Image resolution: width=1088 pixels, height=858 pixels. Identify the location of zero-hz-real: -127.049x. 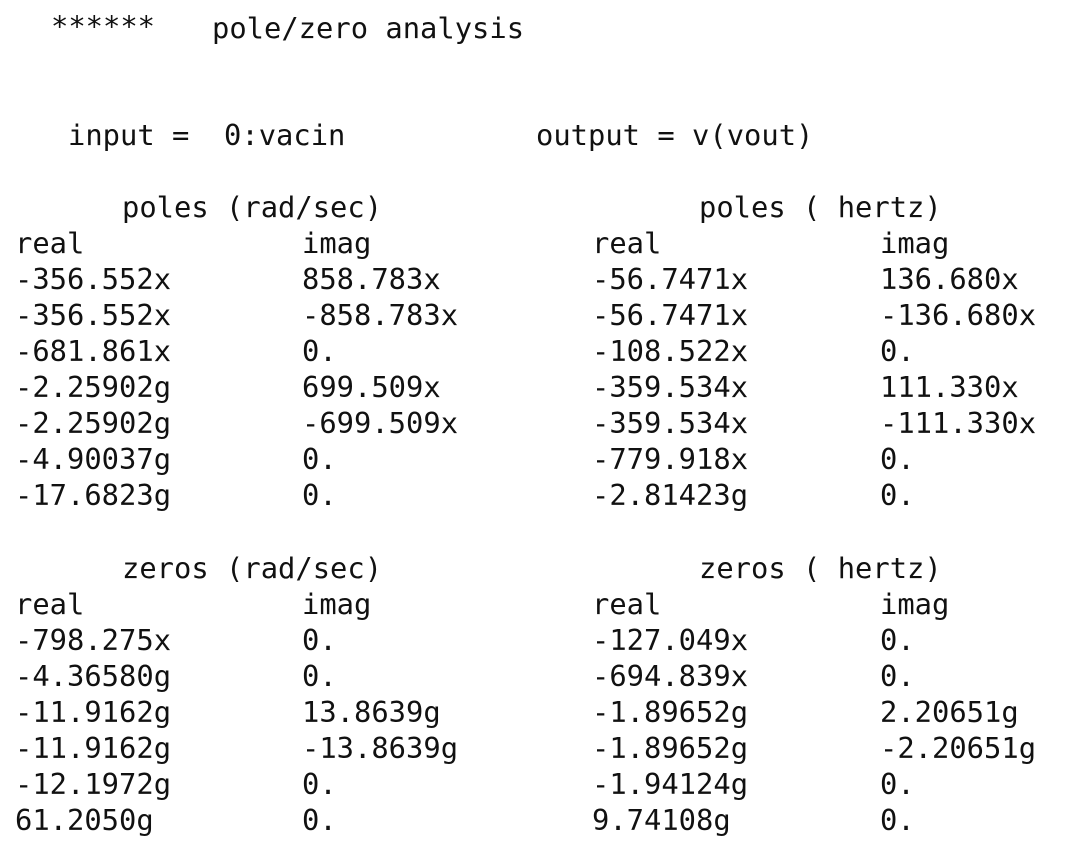
(670, 640).